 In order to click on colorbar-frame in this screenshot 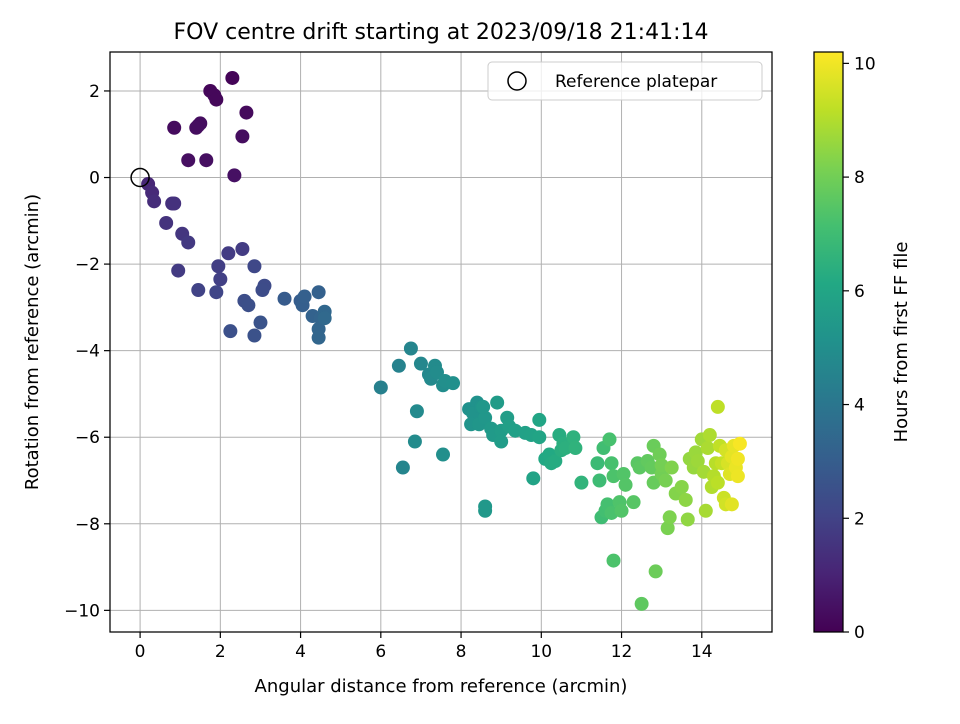, I will do `click(828, 342)`.